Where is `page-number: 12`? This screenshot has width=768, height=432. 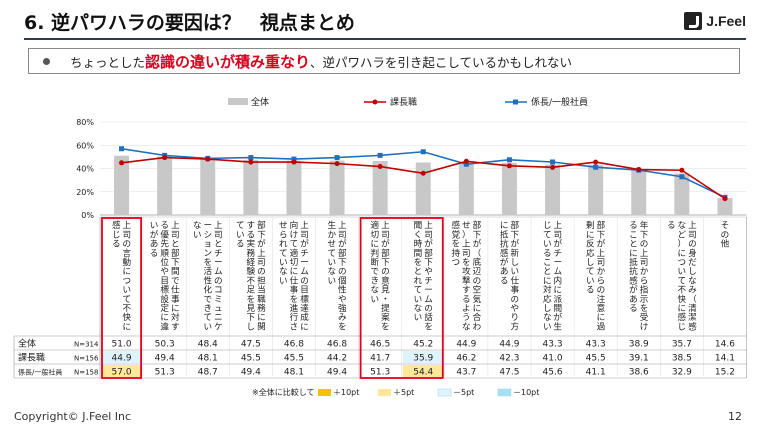
page-number: 12 is located at coordinates (735, 416).